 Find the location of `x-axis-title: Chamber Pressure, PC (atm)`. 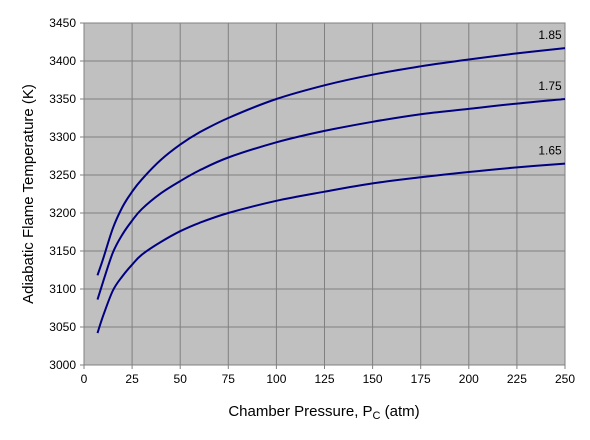

x-axis-title: Chamber Pressure, PC (atm) is located at coordinates (323, 412).